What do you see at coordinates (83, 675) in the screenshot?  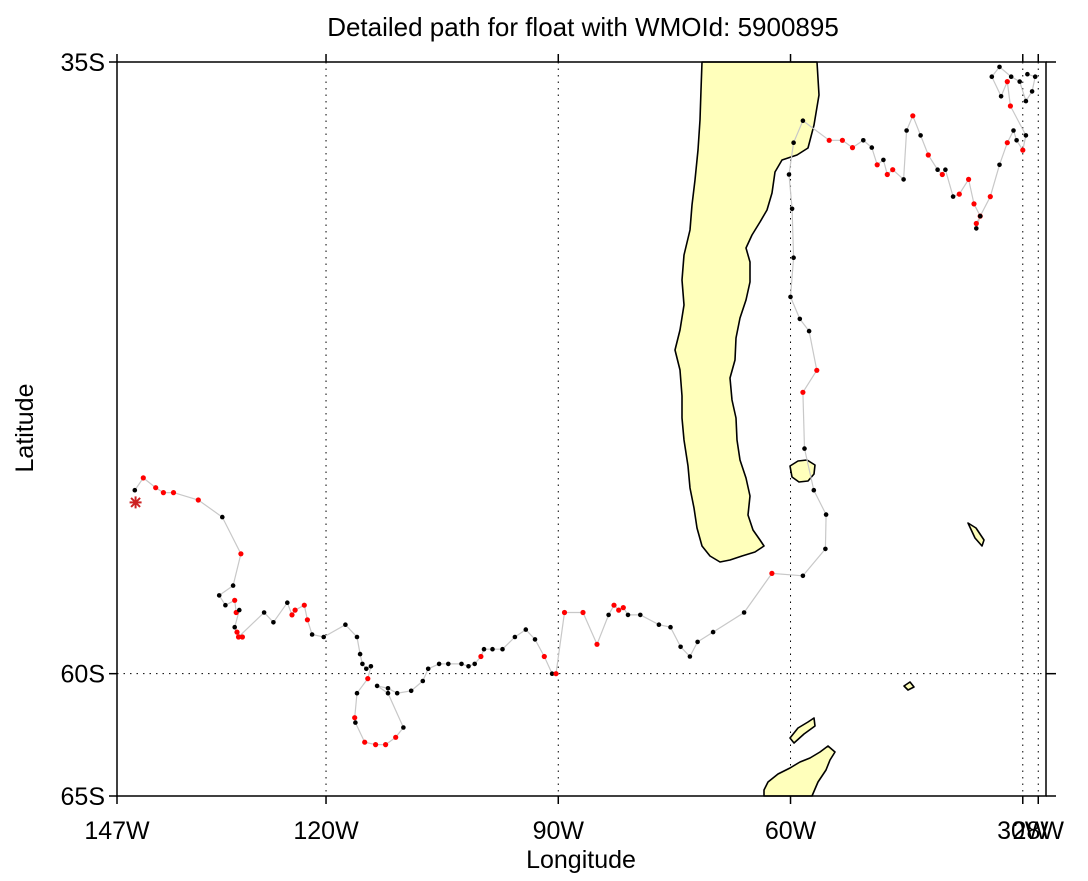 I see `y-tick-label-1: 60S` at bounding box center [83, 675].